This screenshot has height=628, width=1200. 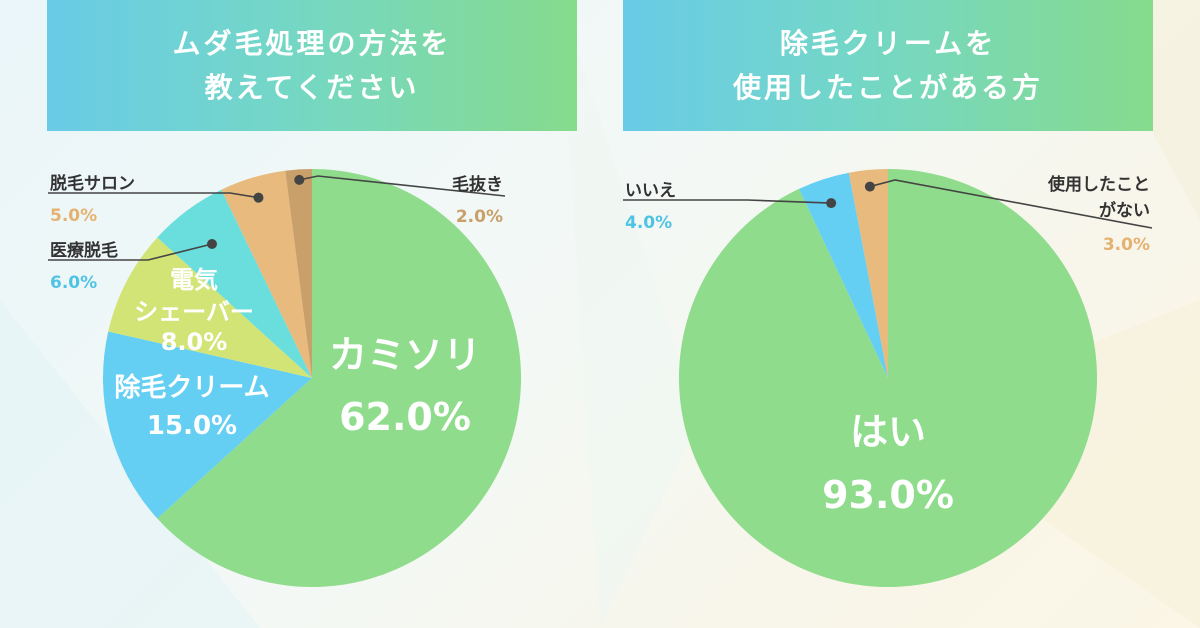 What do you see at coordinates (211, 244) in the screenshot?
I see `chart0-slice-3-leader-dot` at bounding box center [211, 244].